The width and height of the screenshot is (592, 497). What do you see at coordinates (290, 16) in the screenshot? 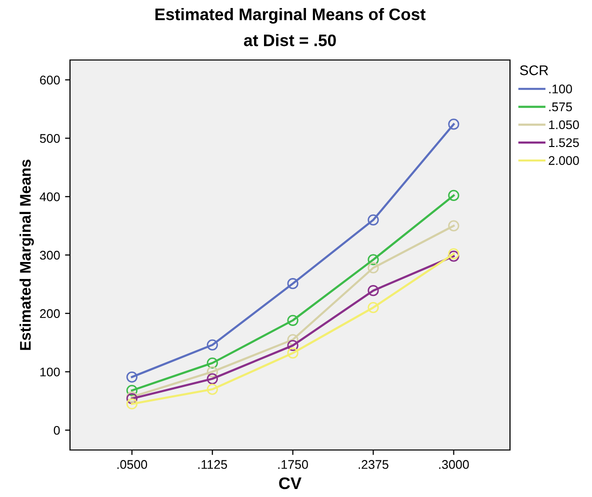
I see `chart-title: Estimated Marginal Means of Cost` at bounding box center [290, 16].